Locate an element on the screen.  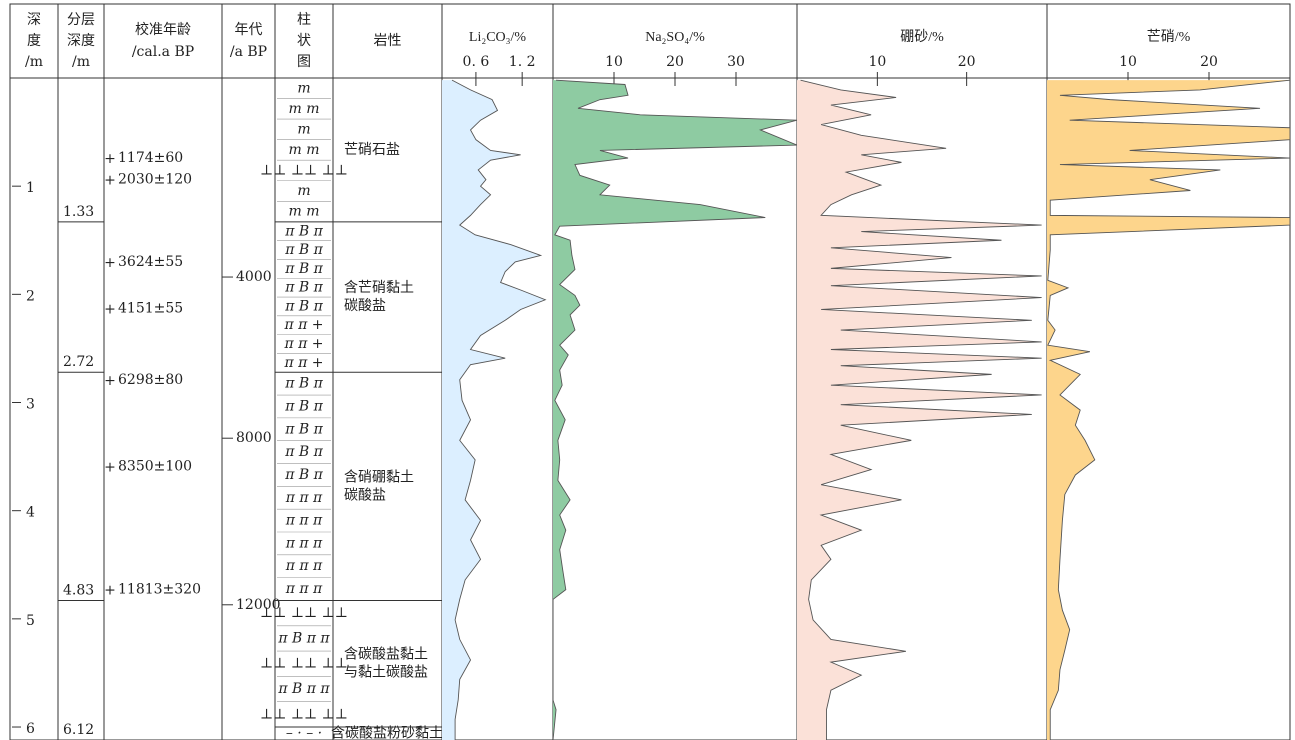
header-label: 深度 is located at coordinates (81, 41).